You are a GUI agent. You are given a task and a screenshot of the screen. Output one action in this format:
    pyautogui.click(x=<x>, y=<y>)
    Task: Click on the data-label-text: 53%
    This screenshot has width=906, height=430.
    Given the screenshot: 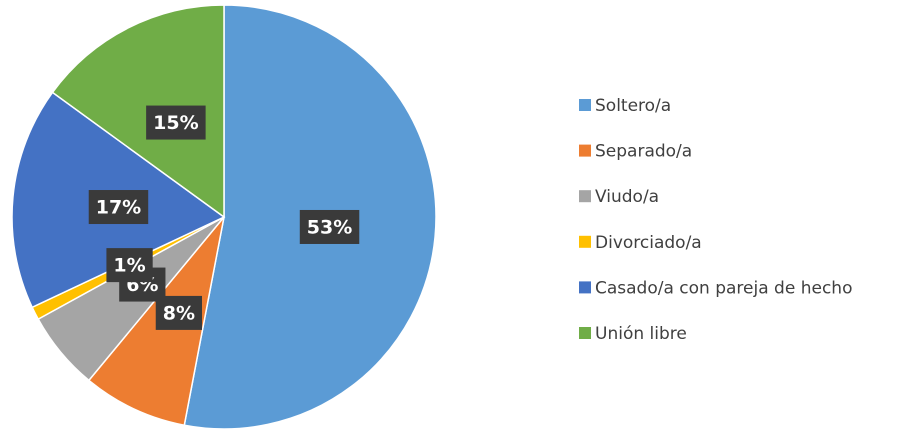 What is the action you would take?
    pyautogui.click(x=329, y=227)
    